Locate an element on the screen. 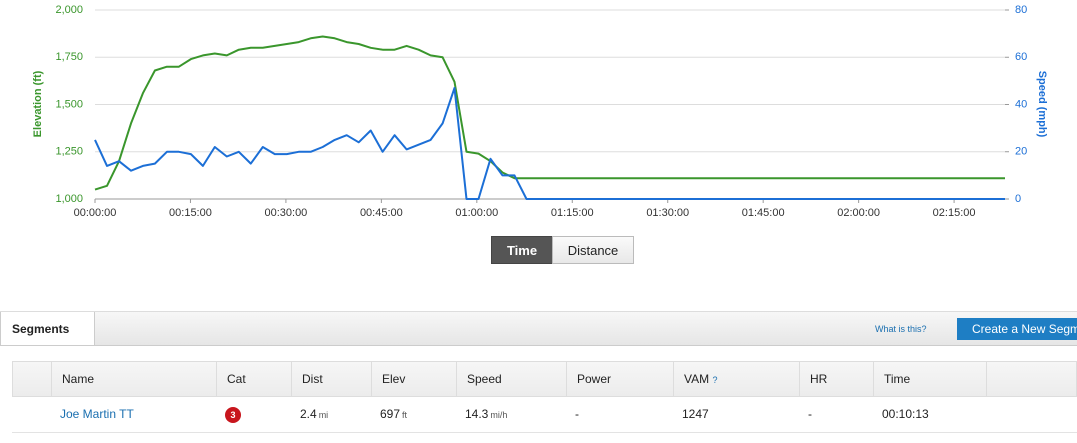 The image size is (1077, 443). speed-unit: mi/h is located at coordinates (499, 415).